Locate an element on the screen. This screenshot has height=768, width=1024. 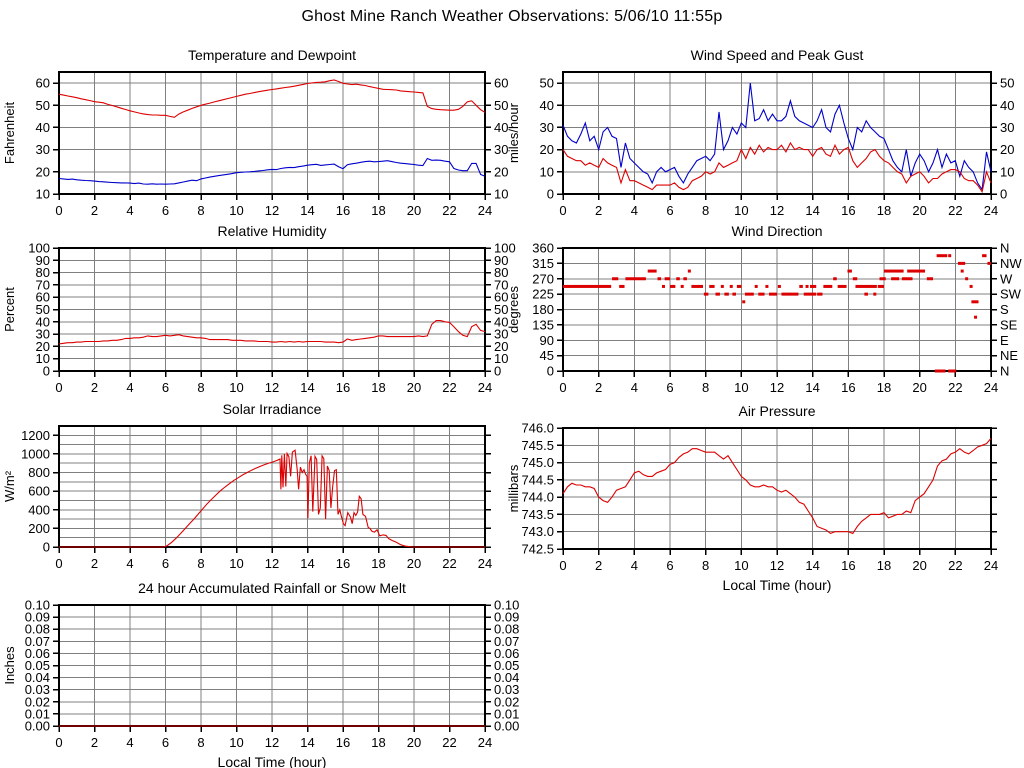
y-tick-label: 30 is located at coordinates (43, 149).